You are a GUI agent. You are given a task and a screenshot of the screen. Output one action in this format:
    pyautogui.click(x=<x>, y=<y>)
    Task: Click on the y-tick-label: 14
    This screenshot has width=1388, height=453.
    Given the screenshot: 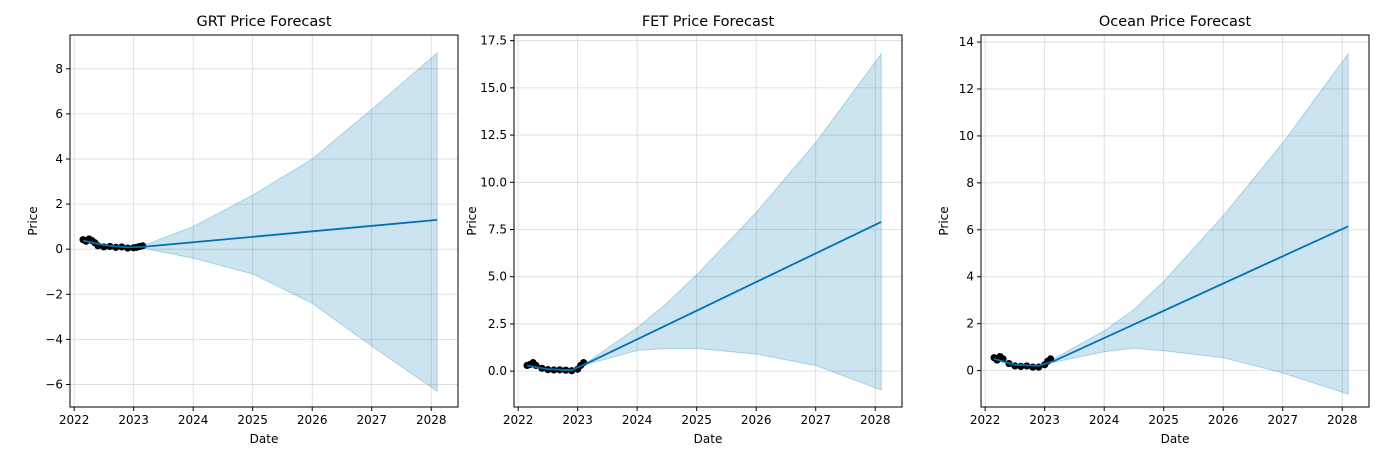 What is the action you would take?
    pyautogui.click(x=966, y=42)
    